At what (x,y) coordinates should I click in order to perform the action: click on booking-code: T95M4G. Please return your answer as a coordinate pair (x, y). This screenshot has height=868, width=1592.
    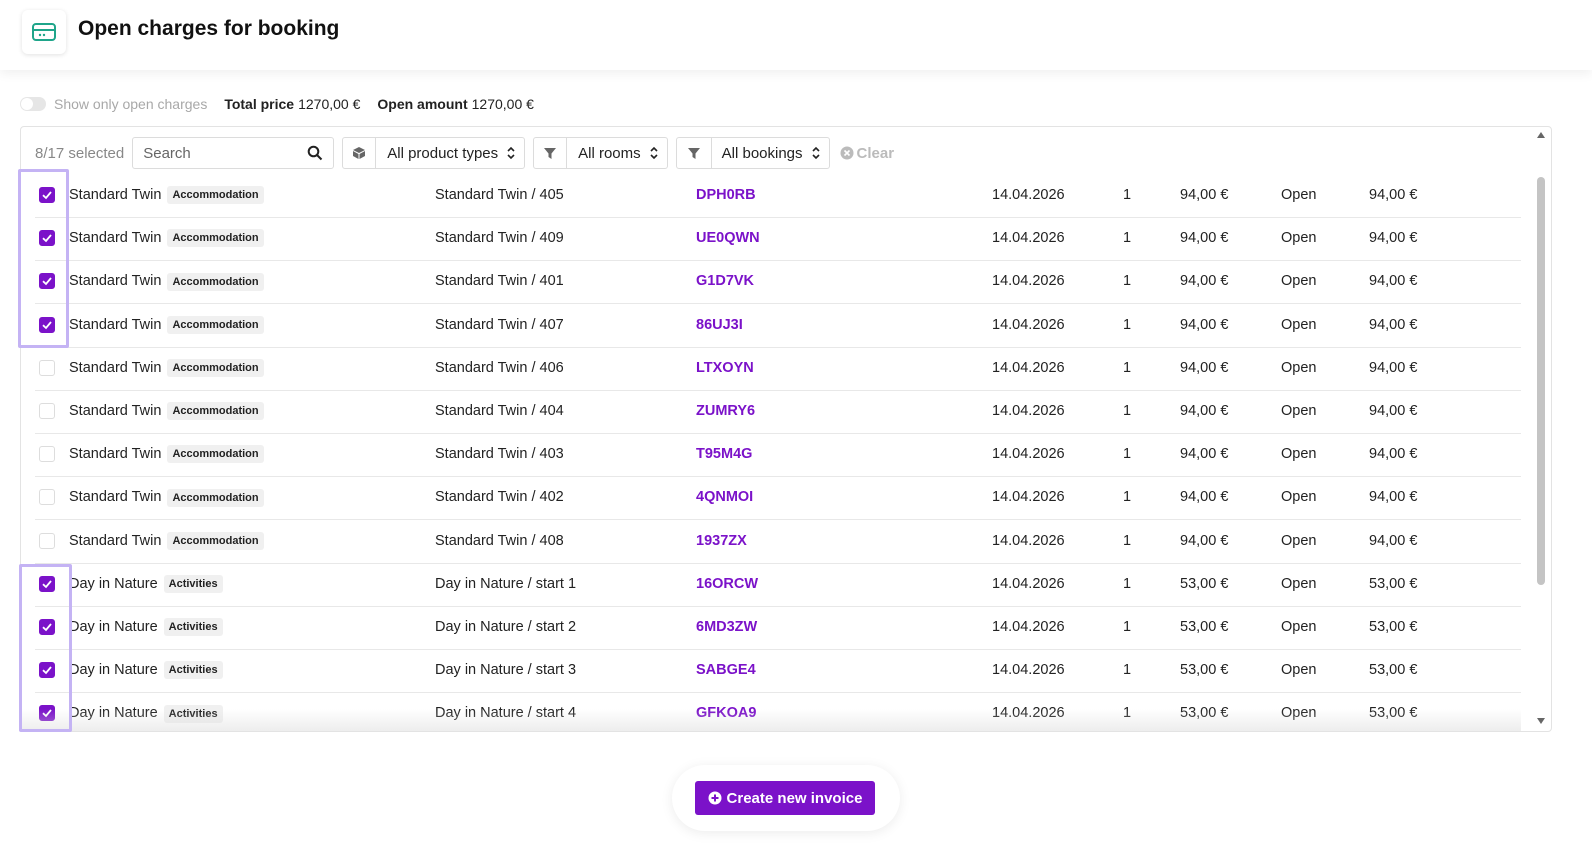
    Looking at the image, I should click on (724, 454).